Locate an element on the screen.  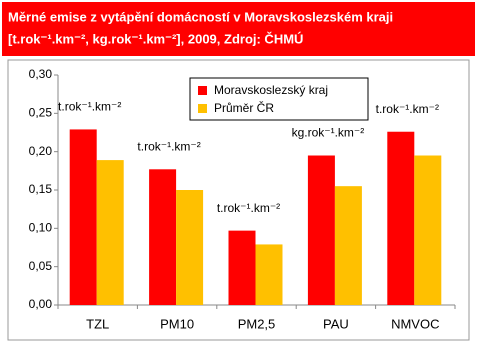
x-tick-label: PM2,5 is located at coordinates (257, 323).